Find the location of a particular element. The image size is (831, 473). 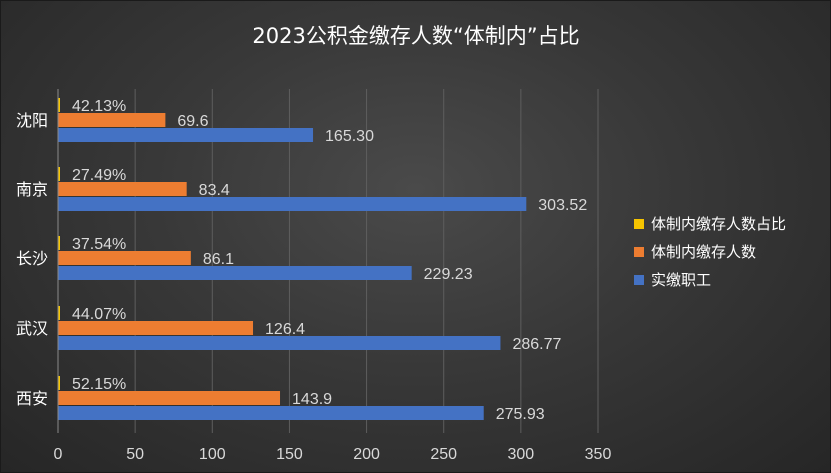

x-tick-label: 200 is located at coordinates (366, 454).